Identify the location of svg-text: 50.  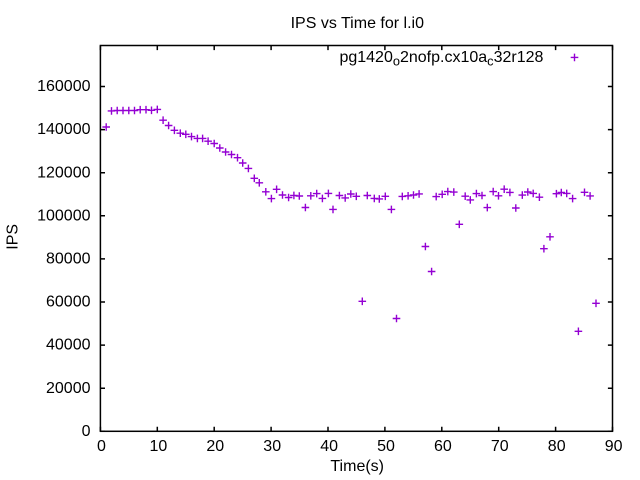
(386, 446).